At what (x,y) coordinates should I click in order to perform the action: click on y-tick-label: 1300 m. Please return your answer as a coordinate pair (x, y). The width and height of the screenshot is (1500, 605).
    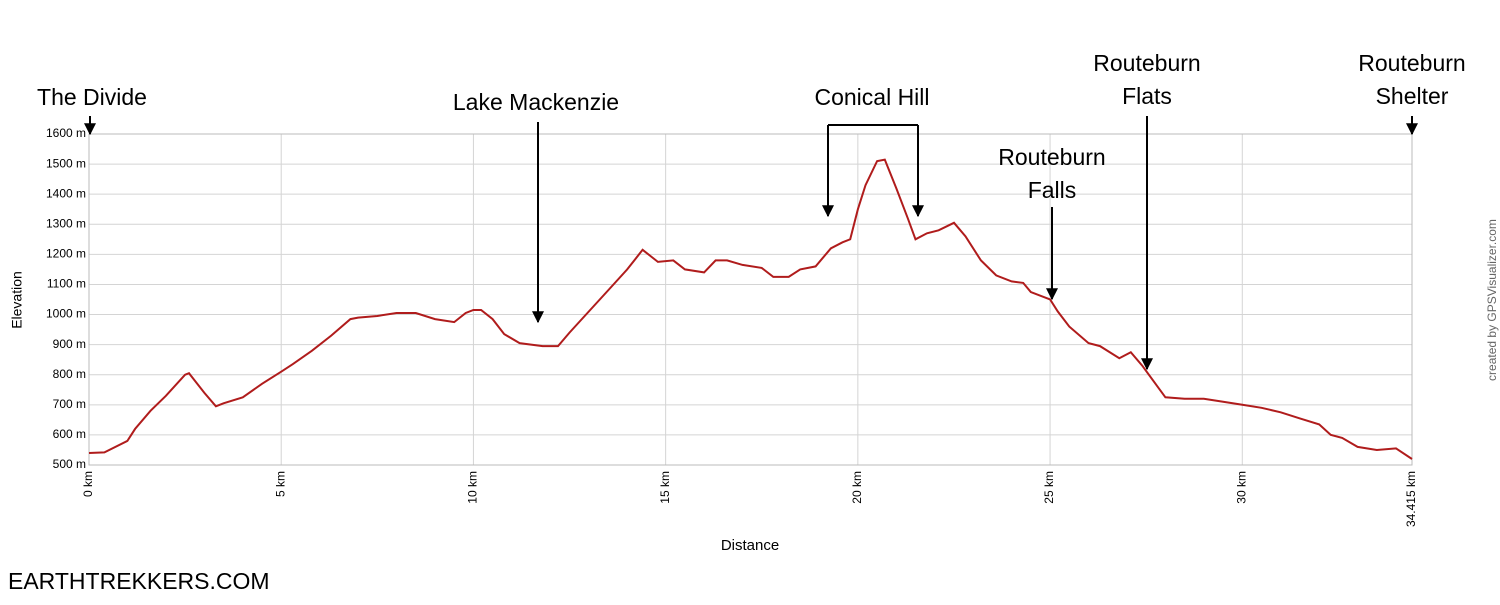
    Looking at the image, I should click on (66, 223).